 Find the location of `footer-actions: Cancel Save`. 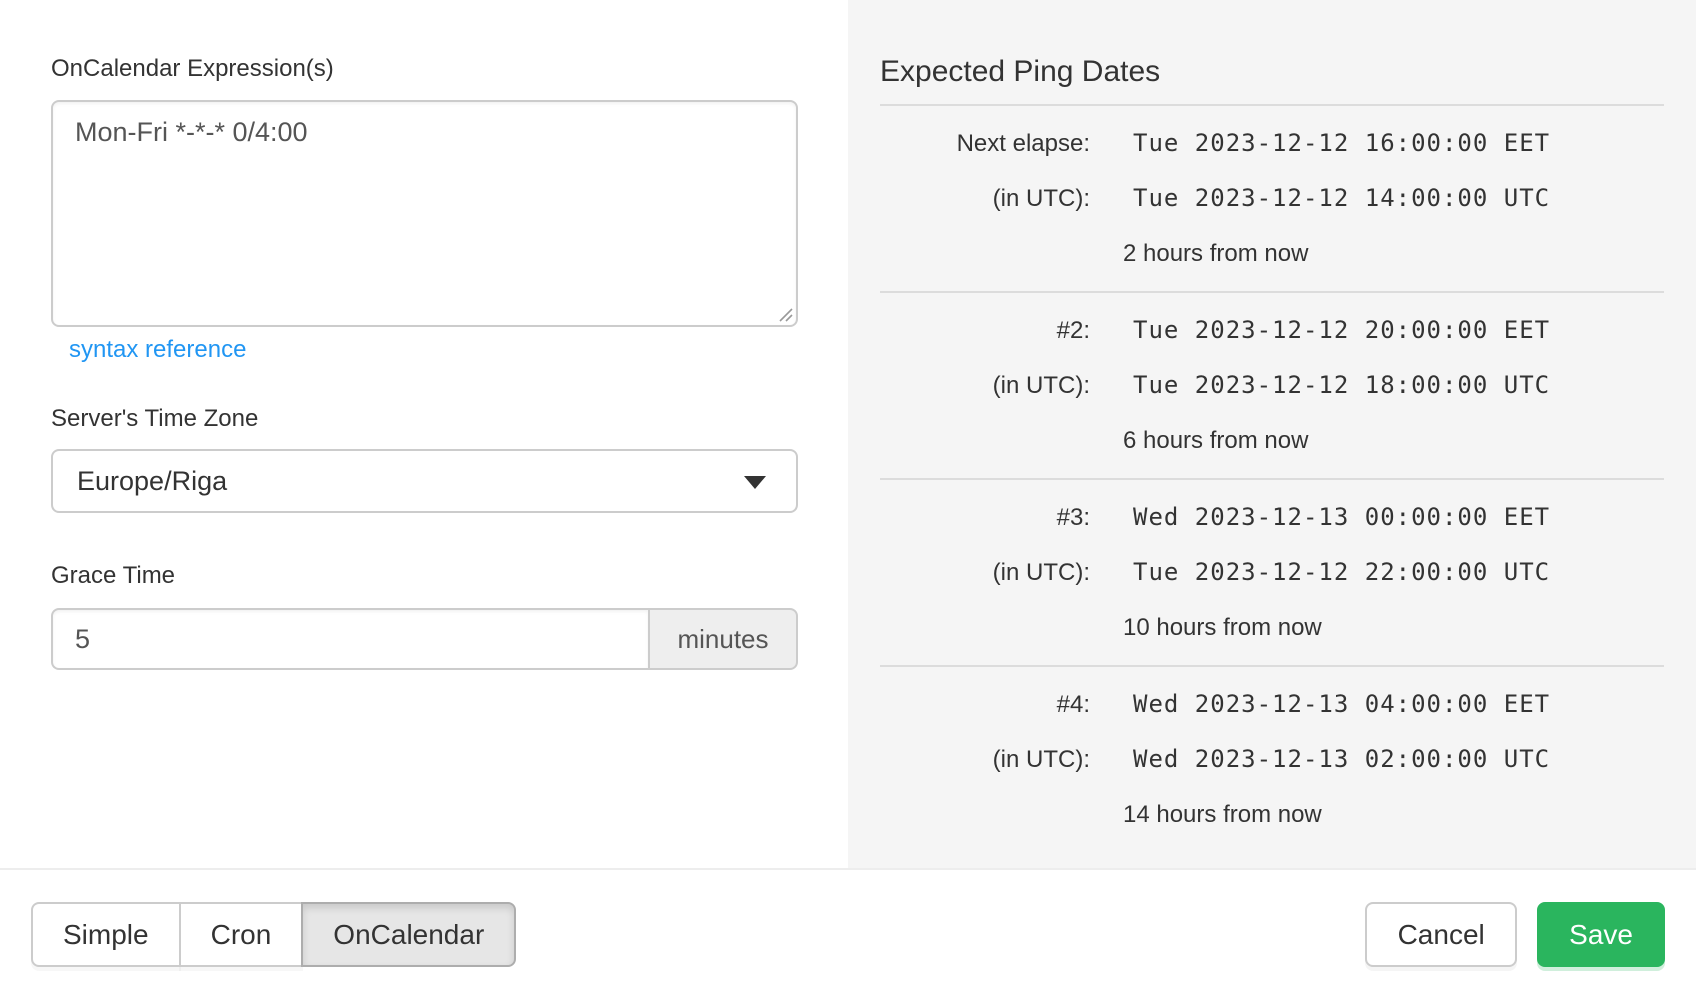

footer-actions: Cancel Save is located at coordinates (1515, 934).